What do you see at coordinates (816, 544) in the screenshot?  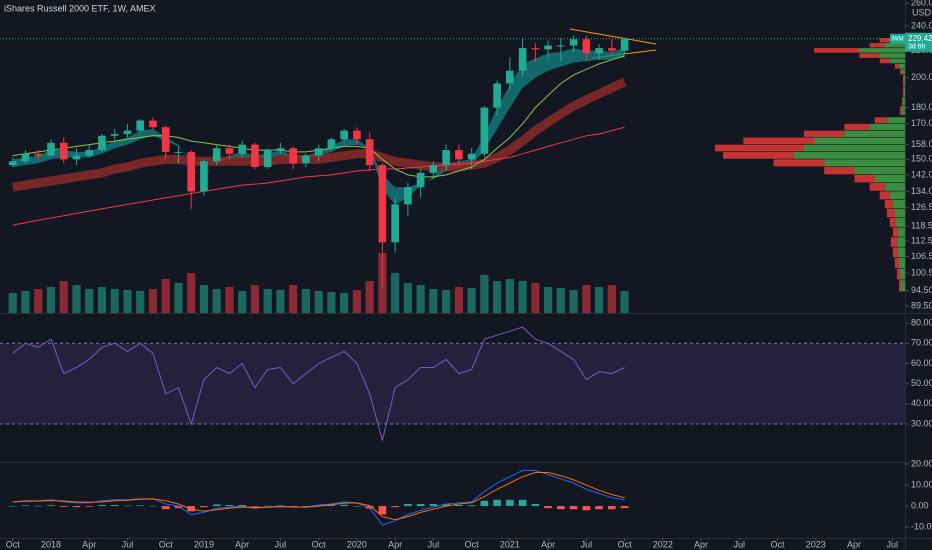 I see `x-tick-label: 2023` at bounding box center [816, 544].